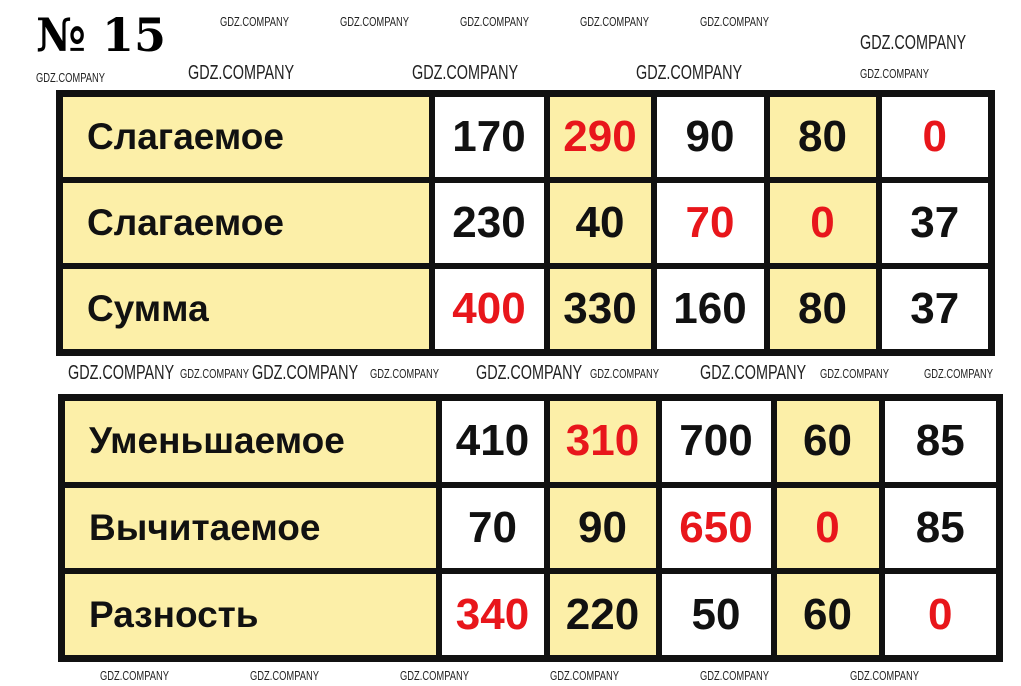 The height and width of the screenshot is (686, 1021). I want to click on value-cell: 410, so click(492, 441).